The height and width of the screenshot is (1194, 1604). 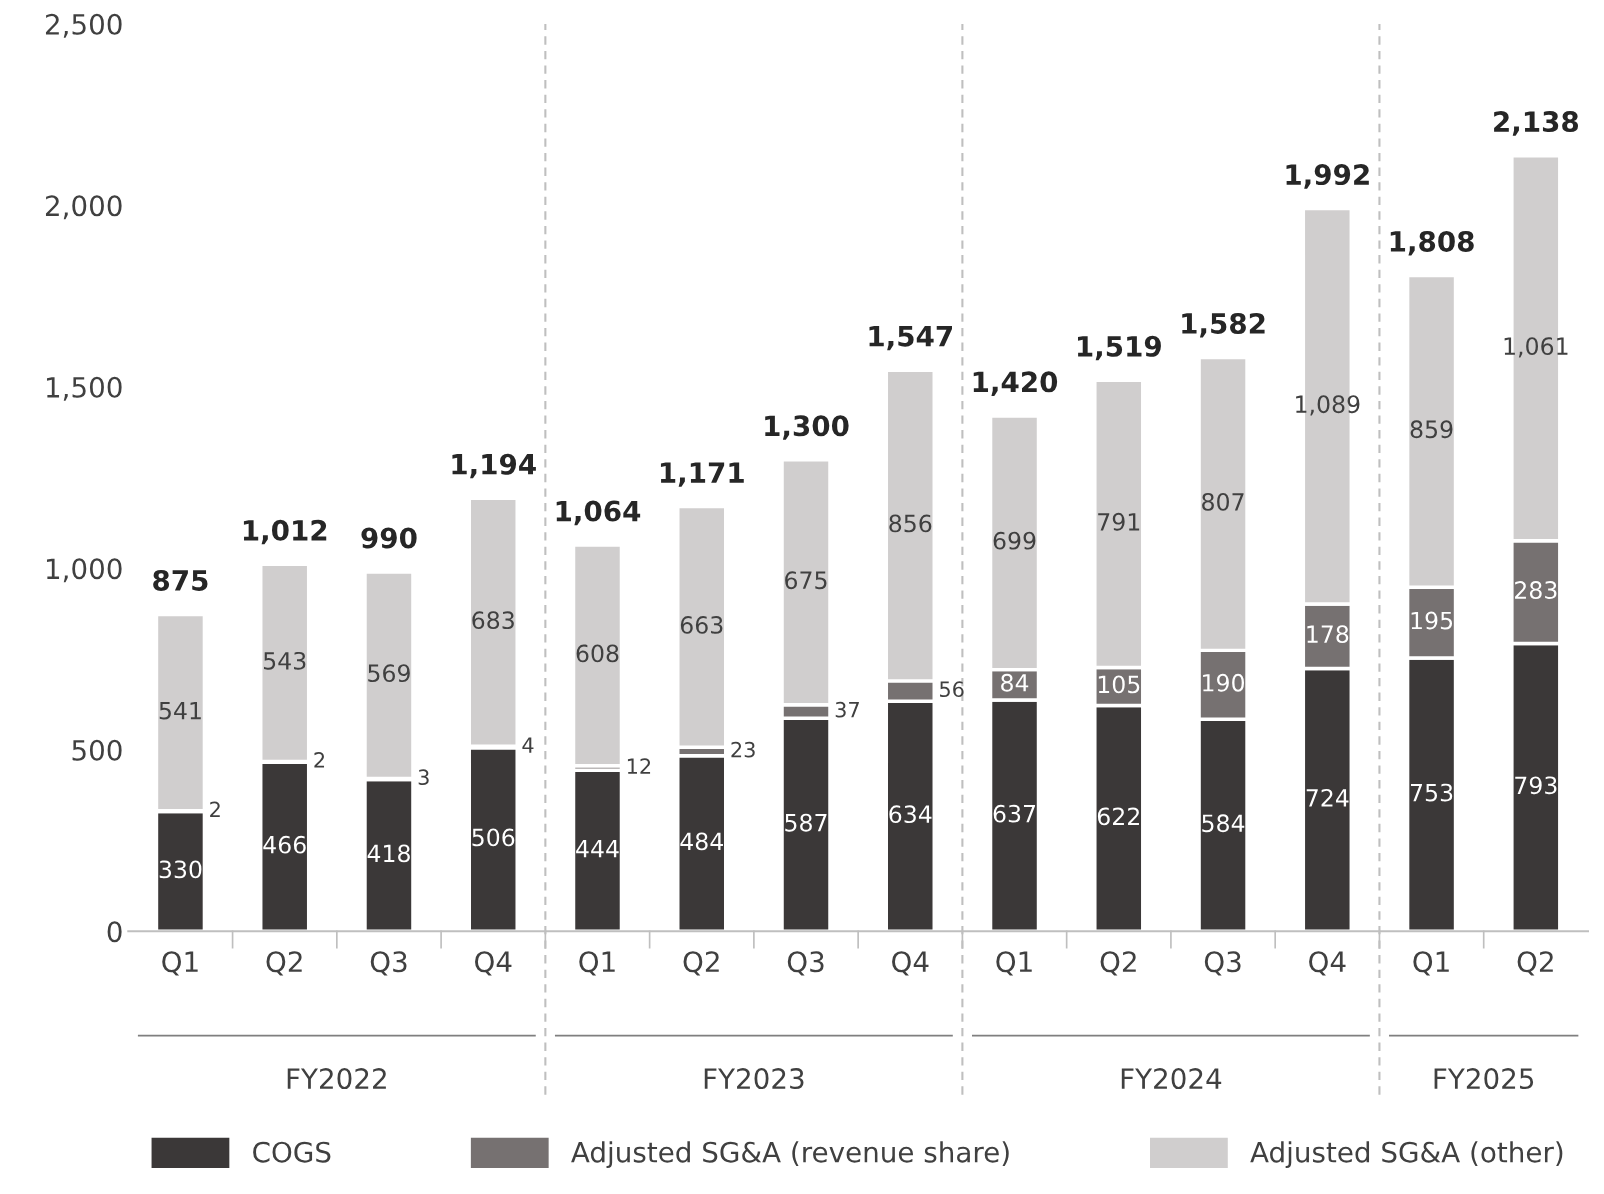 I want to click on data-label: 724, so click(x=1327, y=797).